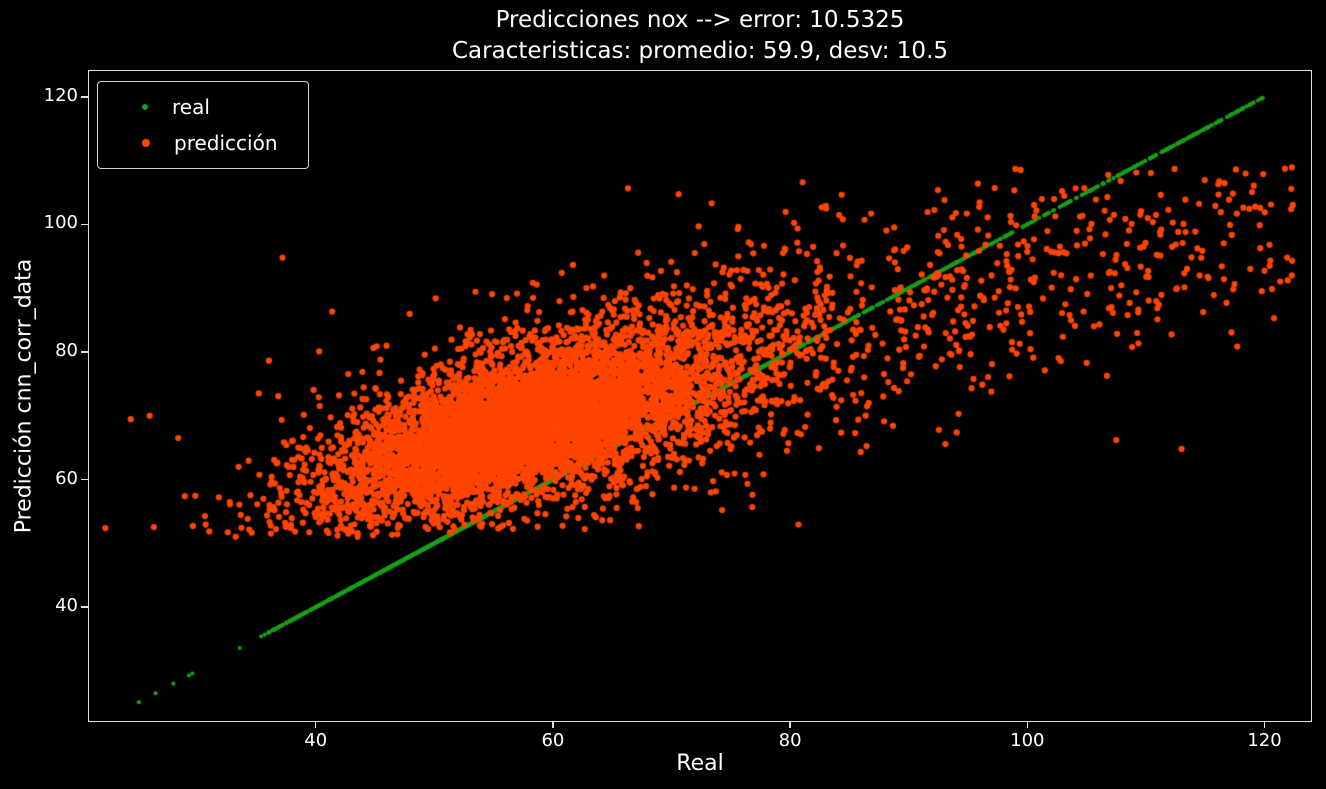 The image size is (1326, 789). What do you see at coordinates (191, 107) in the screenshot?
I see `legend-label-real: real` at bounding box center [191, 107].